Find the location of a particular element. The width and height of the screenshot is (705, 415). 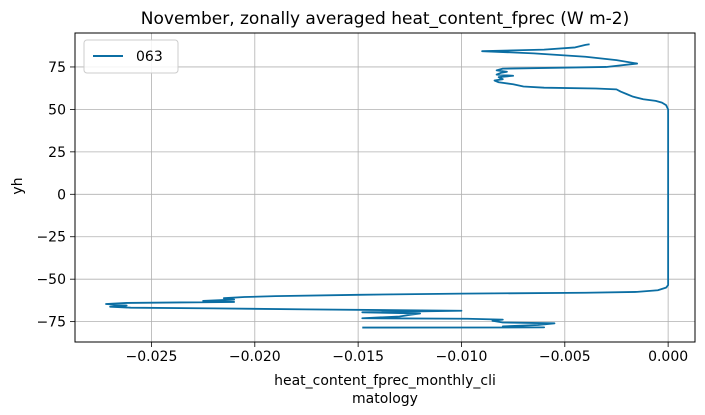

x-tick-label: −0.025 is located at coordinates (152, 357).